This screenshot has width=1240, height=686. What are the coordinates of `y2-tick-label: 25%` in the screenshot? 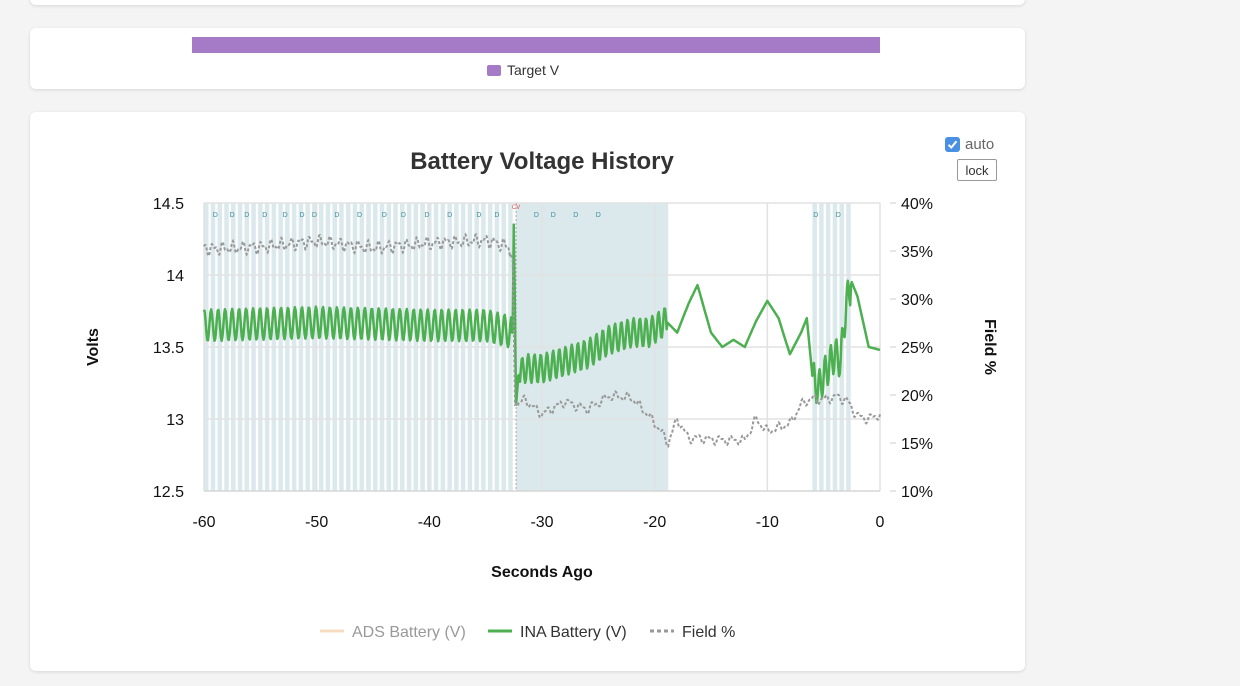 It's located at (917, 348).